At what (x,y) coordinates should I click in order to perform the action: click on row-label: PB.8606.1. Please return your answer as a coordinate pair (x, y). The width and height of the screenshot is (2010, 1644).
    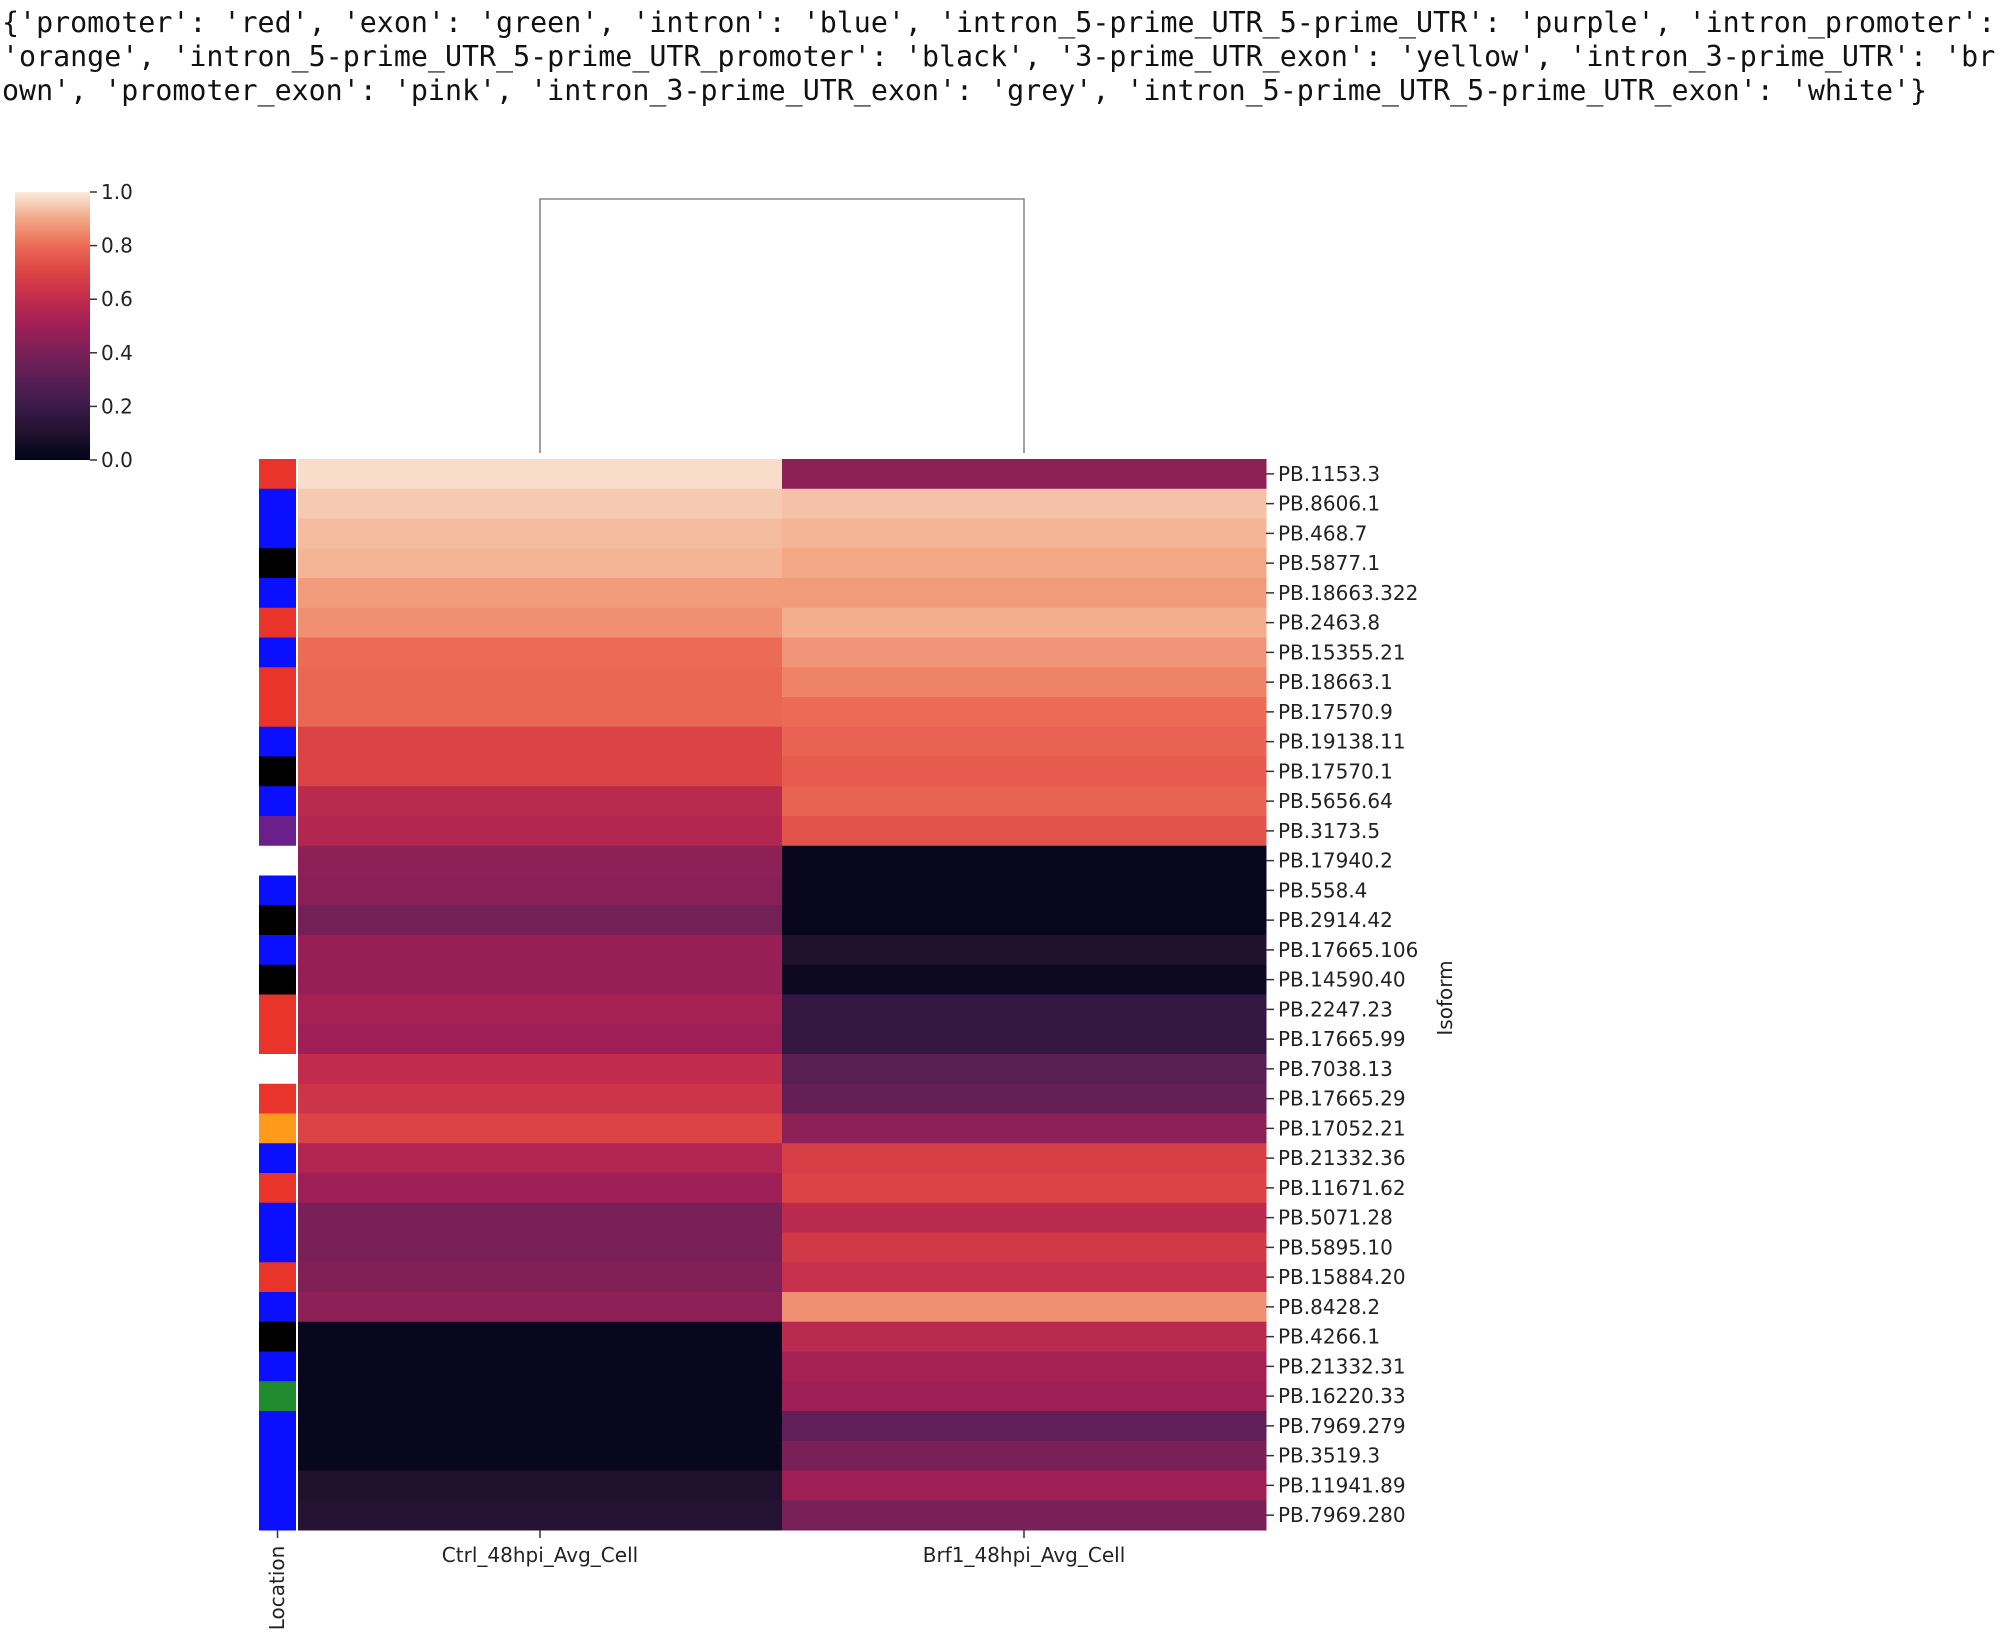
    Looking at the image, I should click on (1329, 504).